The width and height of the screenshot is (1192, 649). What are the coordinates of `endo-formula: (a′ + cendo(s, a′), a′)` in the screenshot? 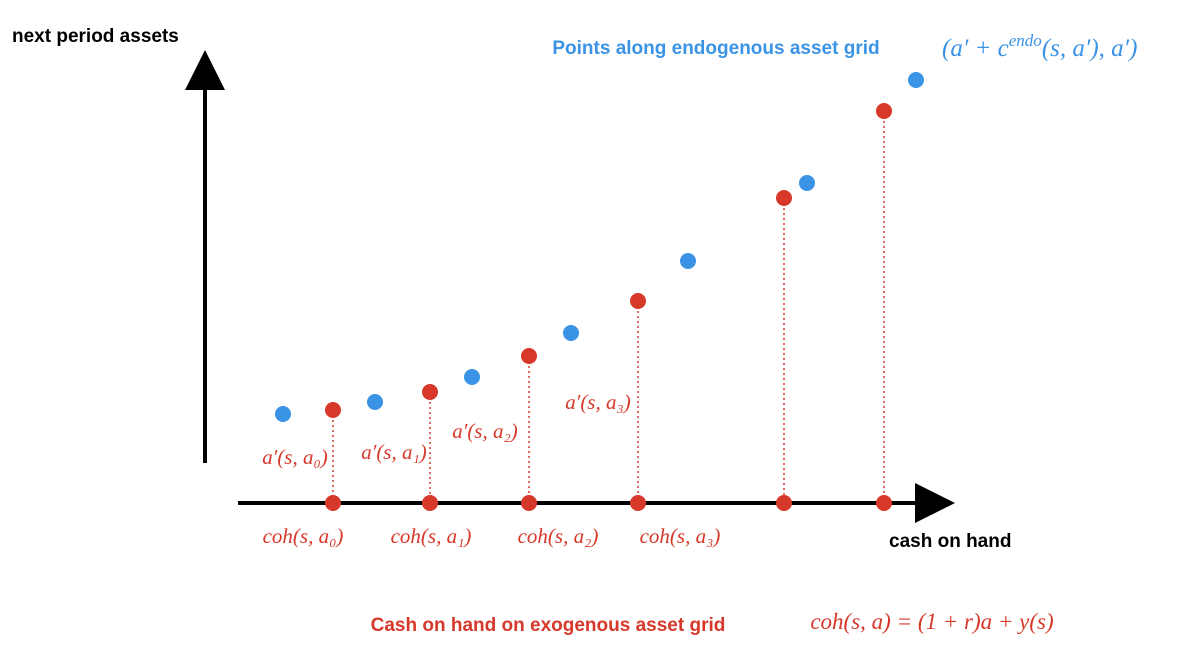 It's located at (1039, 46).